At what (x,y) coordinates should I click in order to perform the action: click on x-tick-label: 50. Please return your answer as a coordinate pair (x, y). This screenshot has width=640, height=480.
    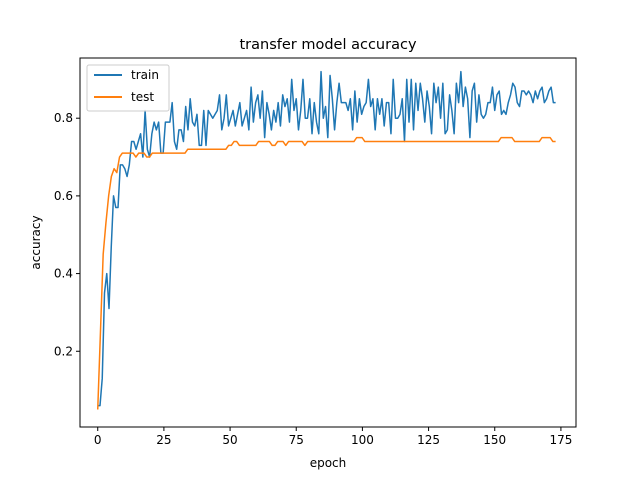
    Looking at the image, I should click on (229, 440).